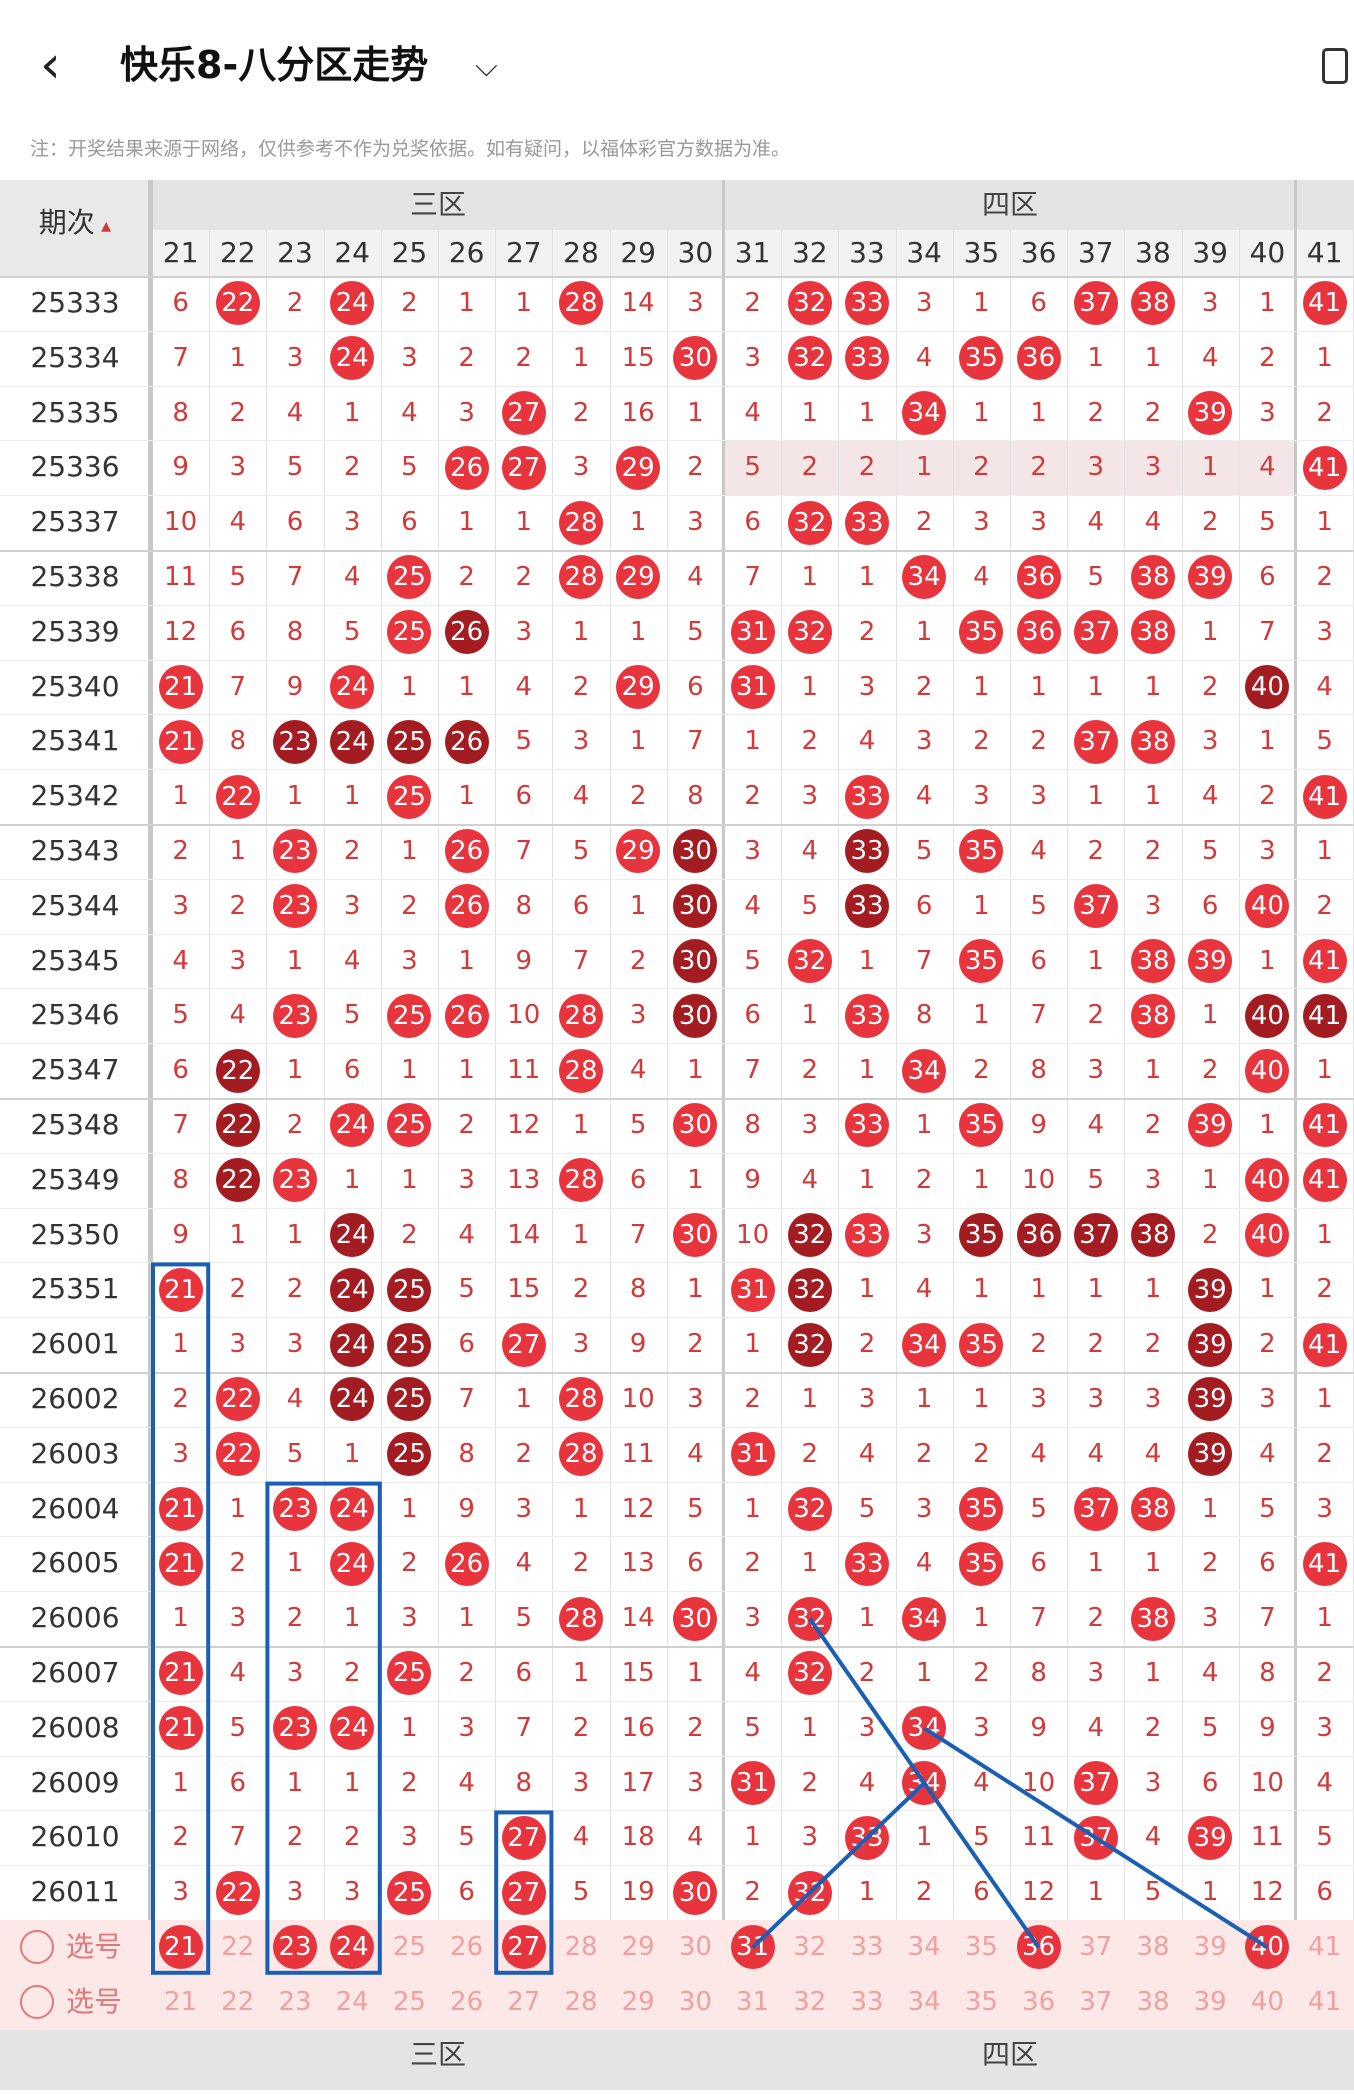 The image size is (1354, 2099). I want to click on selected-ball: 36, so click(1038, 1947).